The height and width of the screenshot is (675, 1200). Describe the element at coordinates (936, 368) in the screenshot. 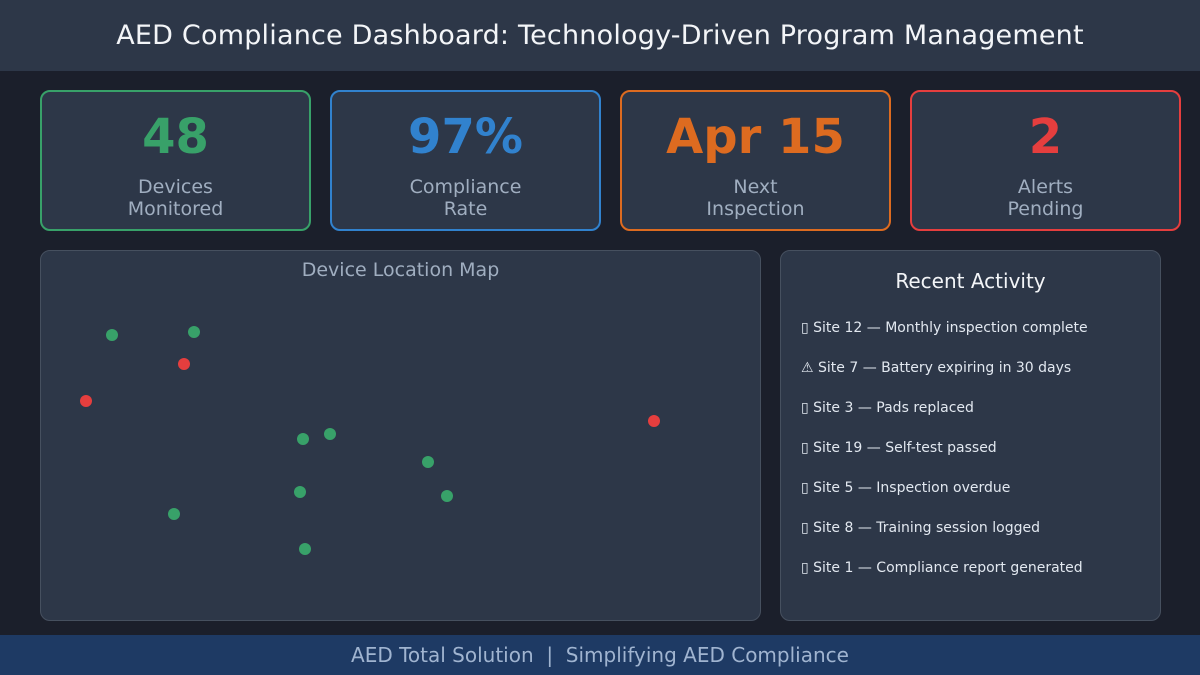

I see `activity-item: ⚠ Site 7 — Battery expiring in 30 days` at that location.